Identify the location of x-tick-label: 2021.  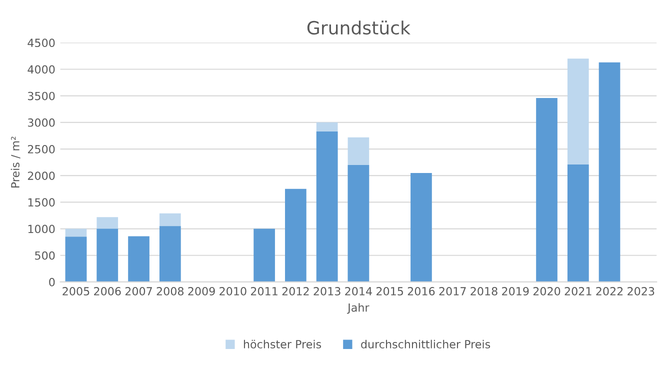
(578, 291).